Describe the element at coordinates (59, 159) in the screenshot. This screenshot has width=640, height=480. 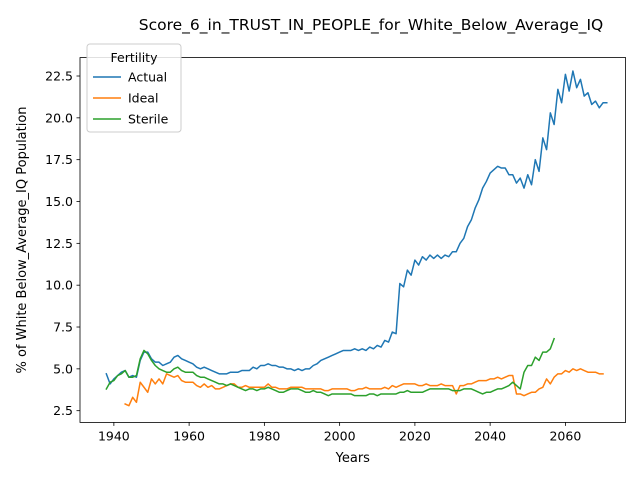
I see `y-tick-label: 17.5` at that location.